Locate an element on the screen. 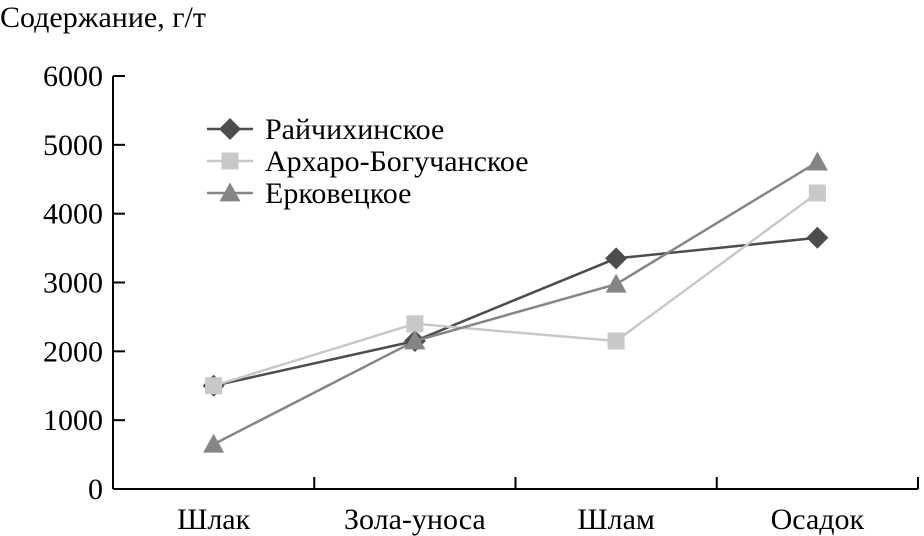 This screenshot has height=536, width=924. legend-entry: Ерковецкое is located at coordinates (309, 193).